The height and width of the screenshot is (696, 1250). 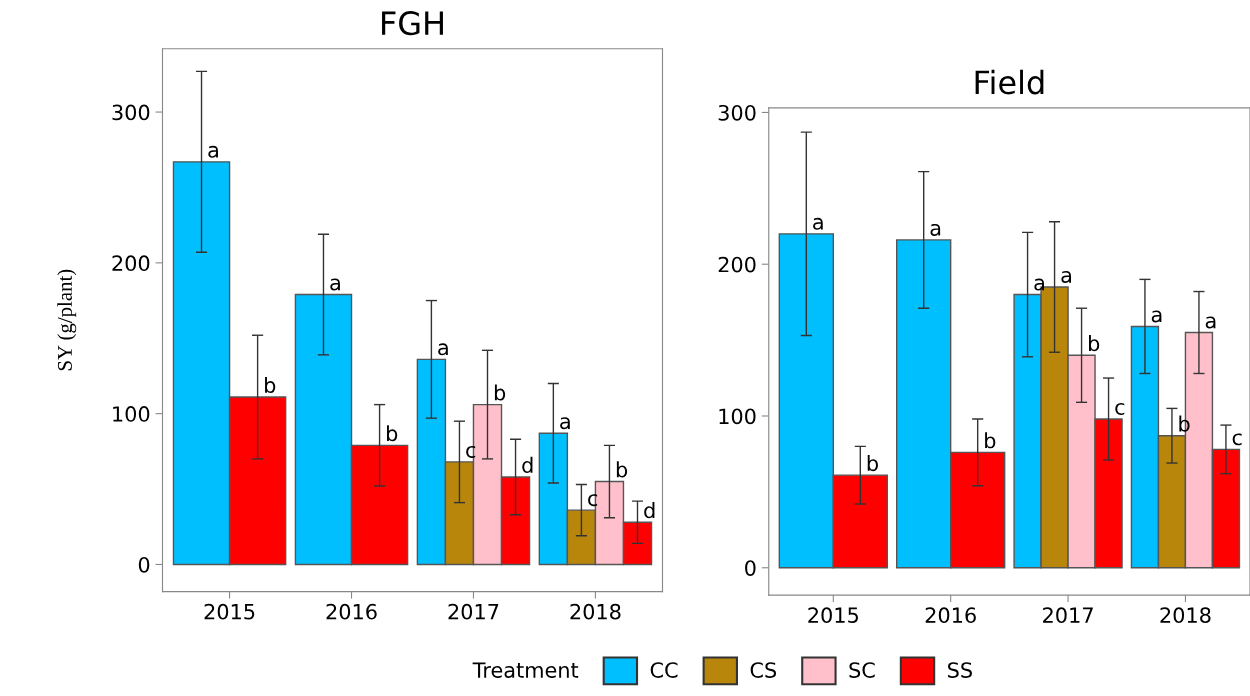 I want to click on y-axis-title: SY (g/plant), so click(x=67, y=320).